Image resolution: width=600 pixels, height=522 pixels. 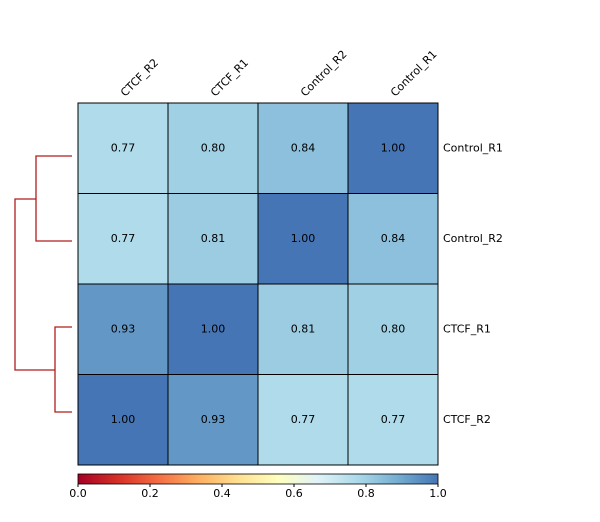 What do you see at coordinates (467, 419) in the screenshot?
I see `row-label: CTCF_R2` at bounding box center [467, 419].